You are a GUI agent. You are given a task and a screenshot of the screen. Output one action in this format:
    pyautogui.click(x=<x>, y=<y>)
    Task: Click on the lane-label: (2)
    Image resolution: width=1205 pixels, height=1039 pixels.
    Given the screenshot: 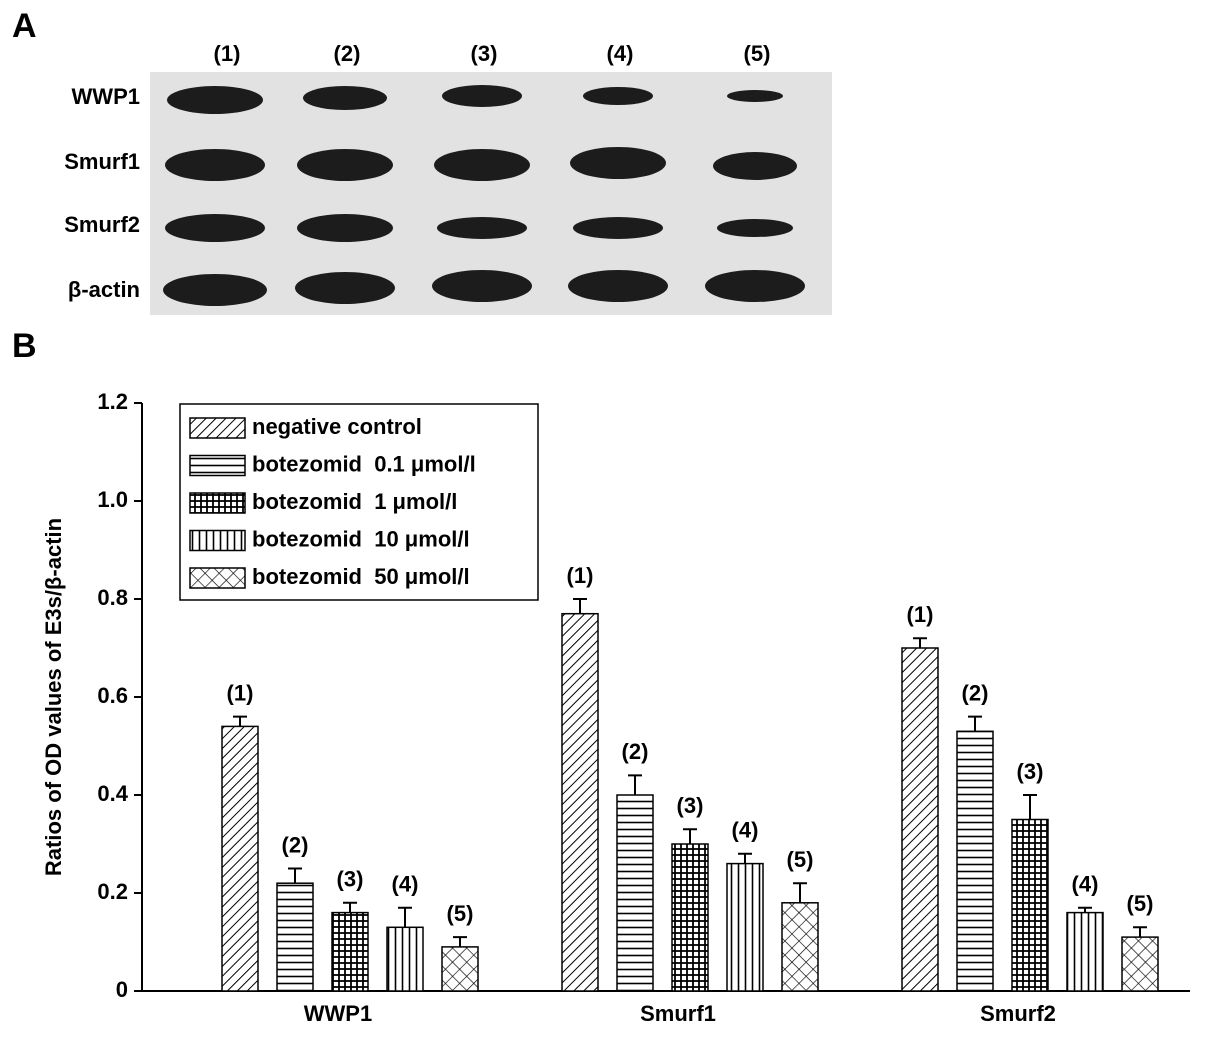 What is the action you would take?
    pyautogui.click(x=347, y=53)
    